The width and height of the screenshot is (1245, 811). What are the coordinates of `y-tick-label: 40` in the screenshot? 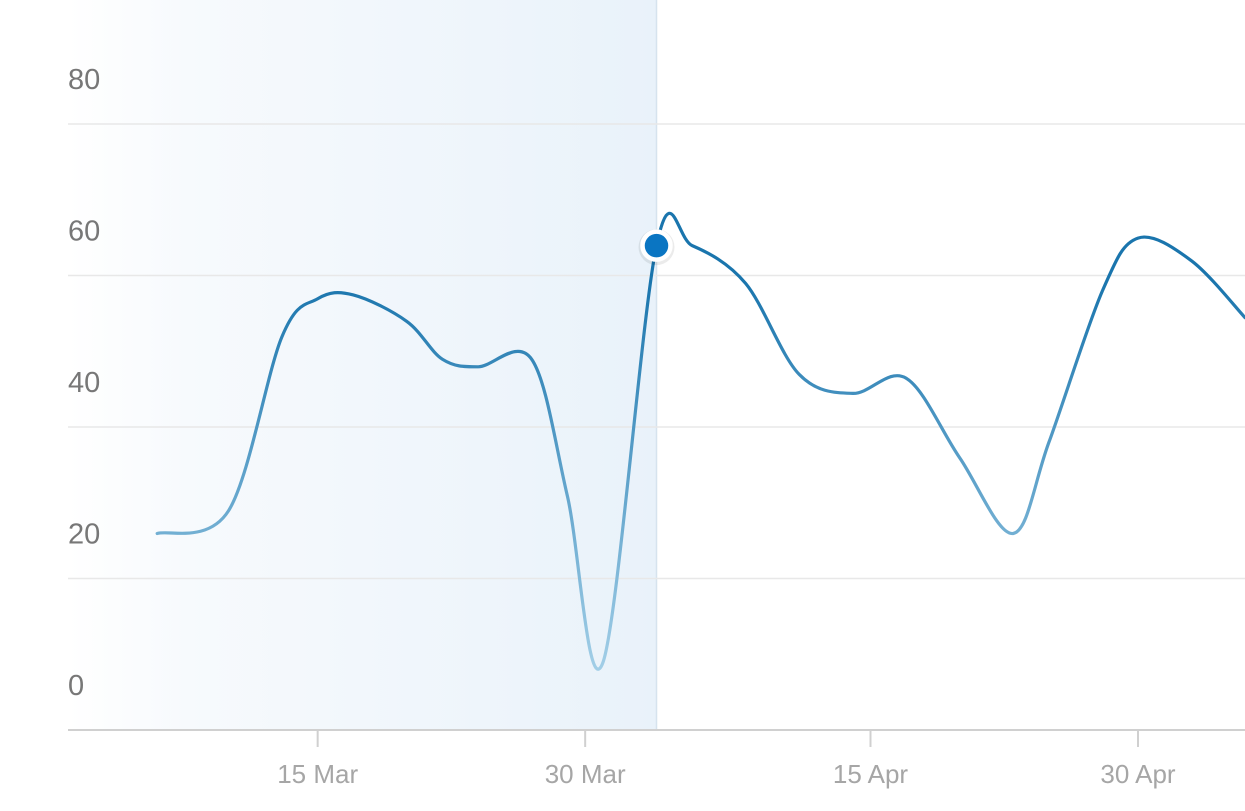 It's located at (84, 383).